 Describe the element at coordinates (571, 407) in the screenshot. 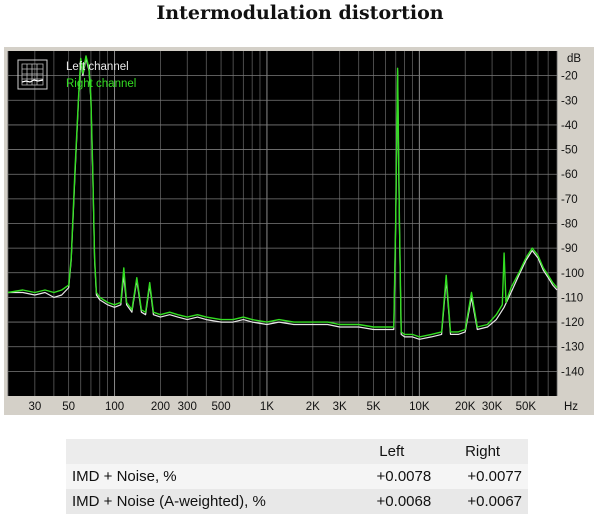

I see `x-axis-label: Hz` at that location.